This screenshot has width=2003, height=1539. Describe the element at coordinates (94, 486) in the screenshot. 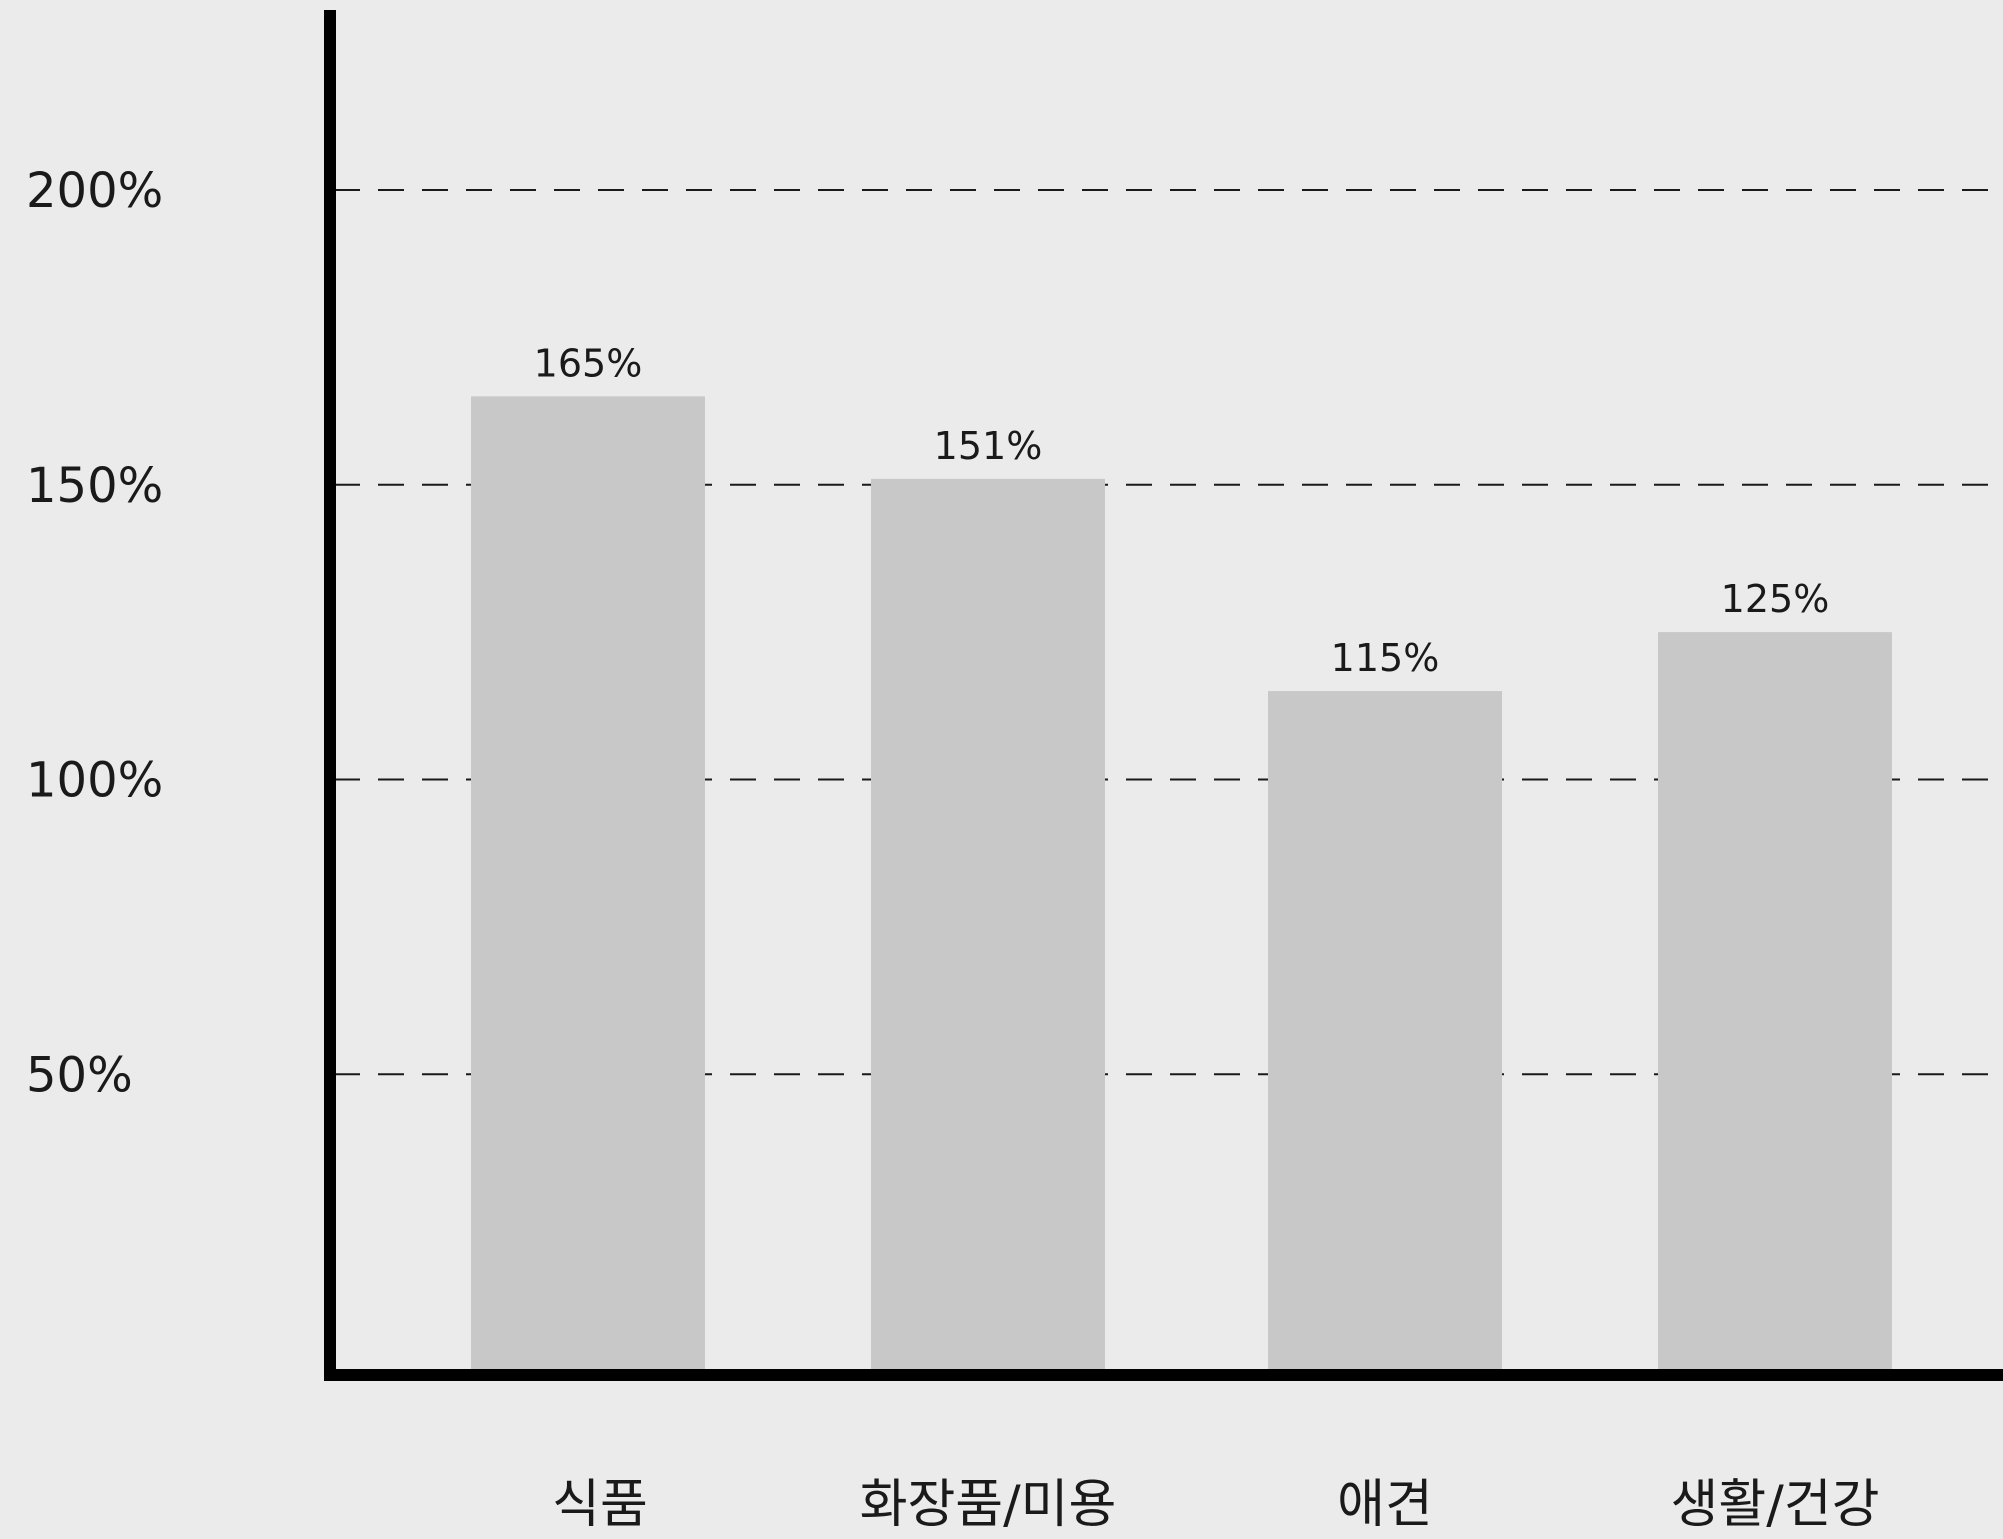

I see `y-tick-label-150: 150%` at that location.